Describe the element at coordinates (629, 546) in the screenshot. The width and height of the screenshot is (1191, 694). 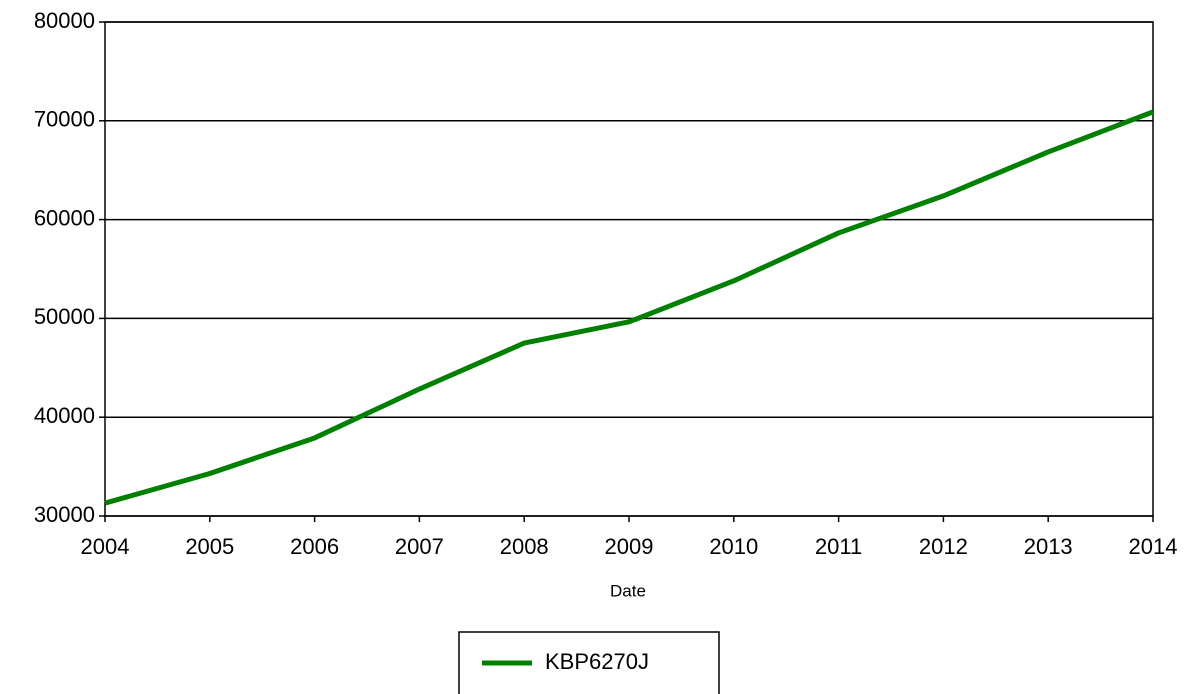
I see `x-tick-label: 2009` at that location.